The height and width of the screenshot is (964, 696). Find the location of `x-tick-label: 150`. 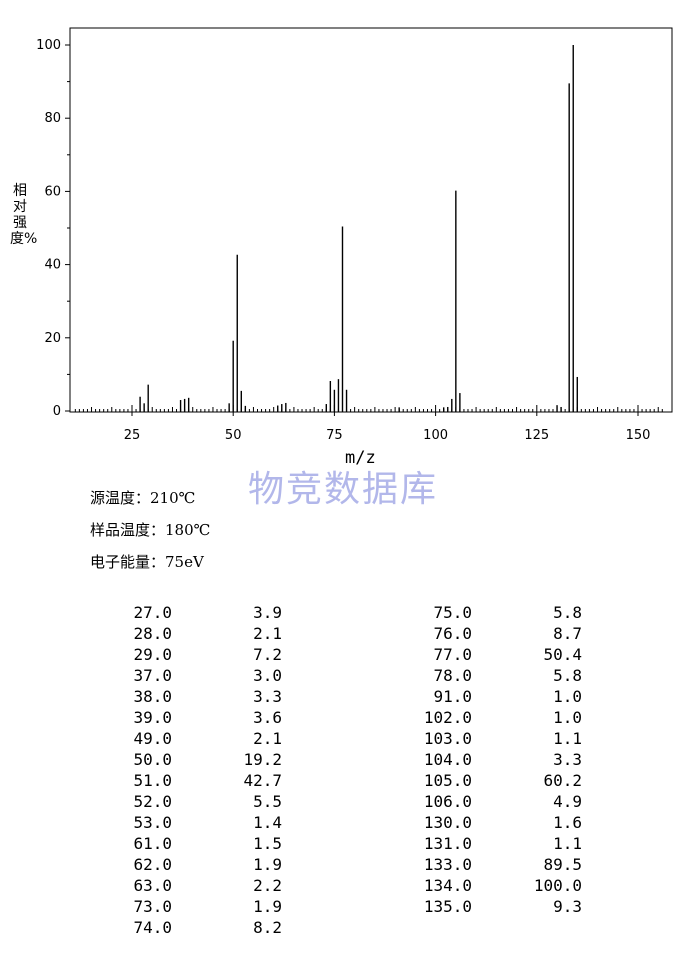

x-tick-label: 150 is located at coordinates (638, 435).